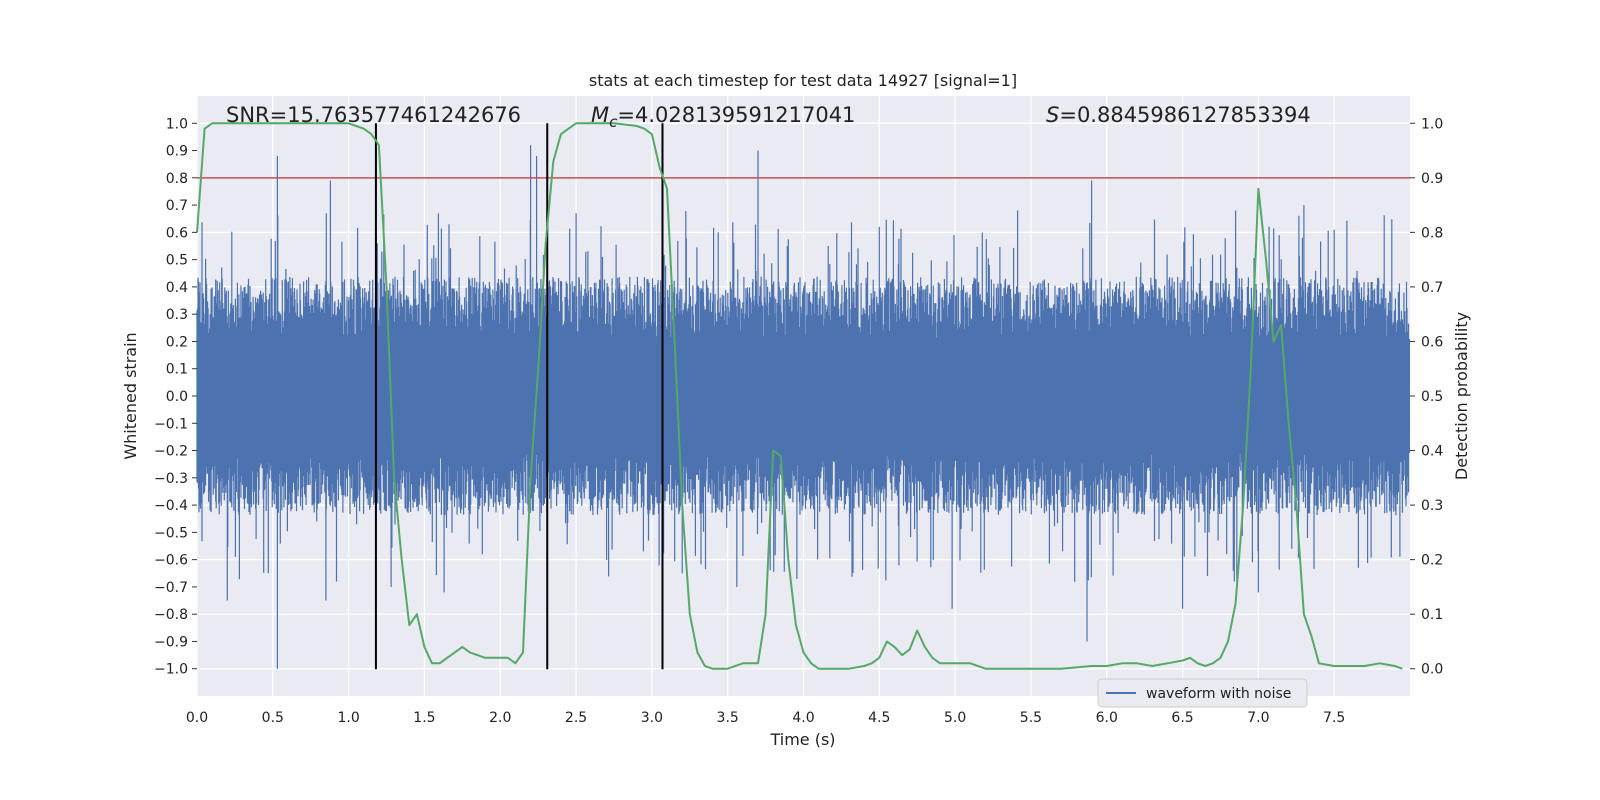 This screenshot has height=800, width=1600. What do you see at coordinates (177, 315) in the screenshot?
I see `y-left-tick-label: 0.3` at bounding box center [177, 315].